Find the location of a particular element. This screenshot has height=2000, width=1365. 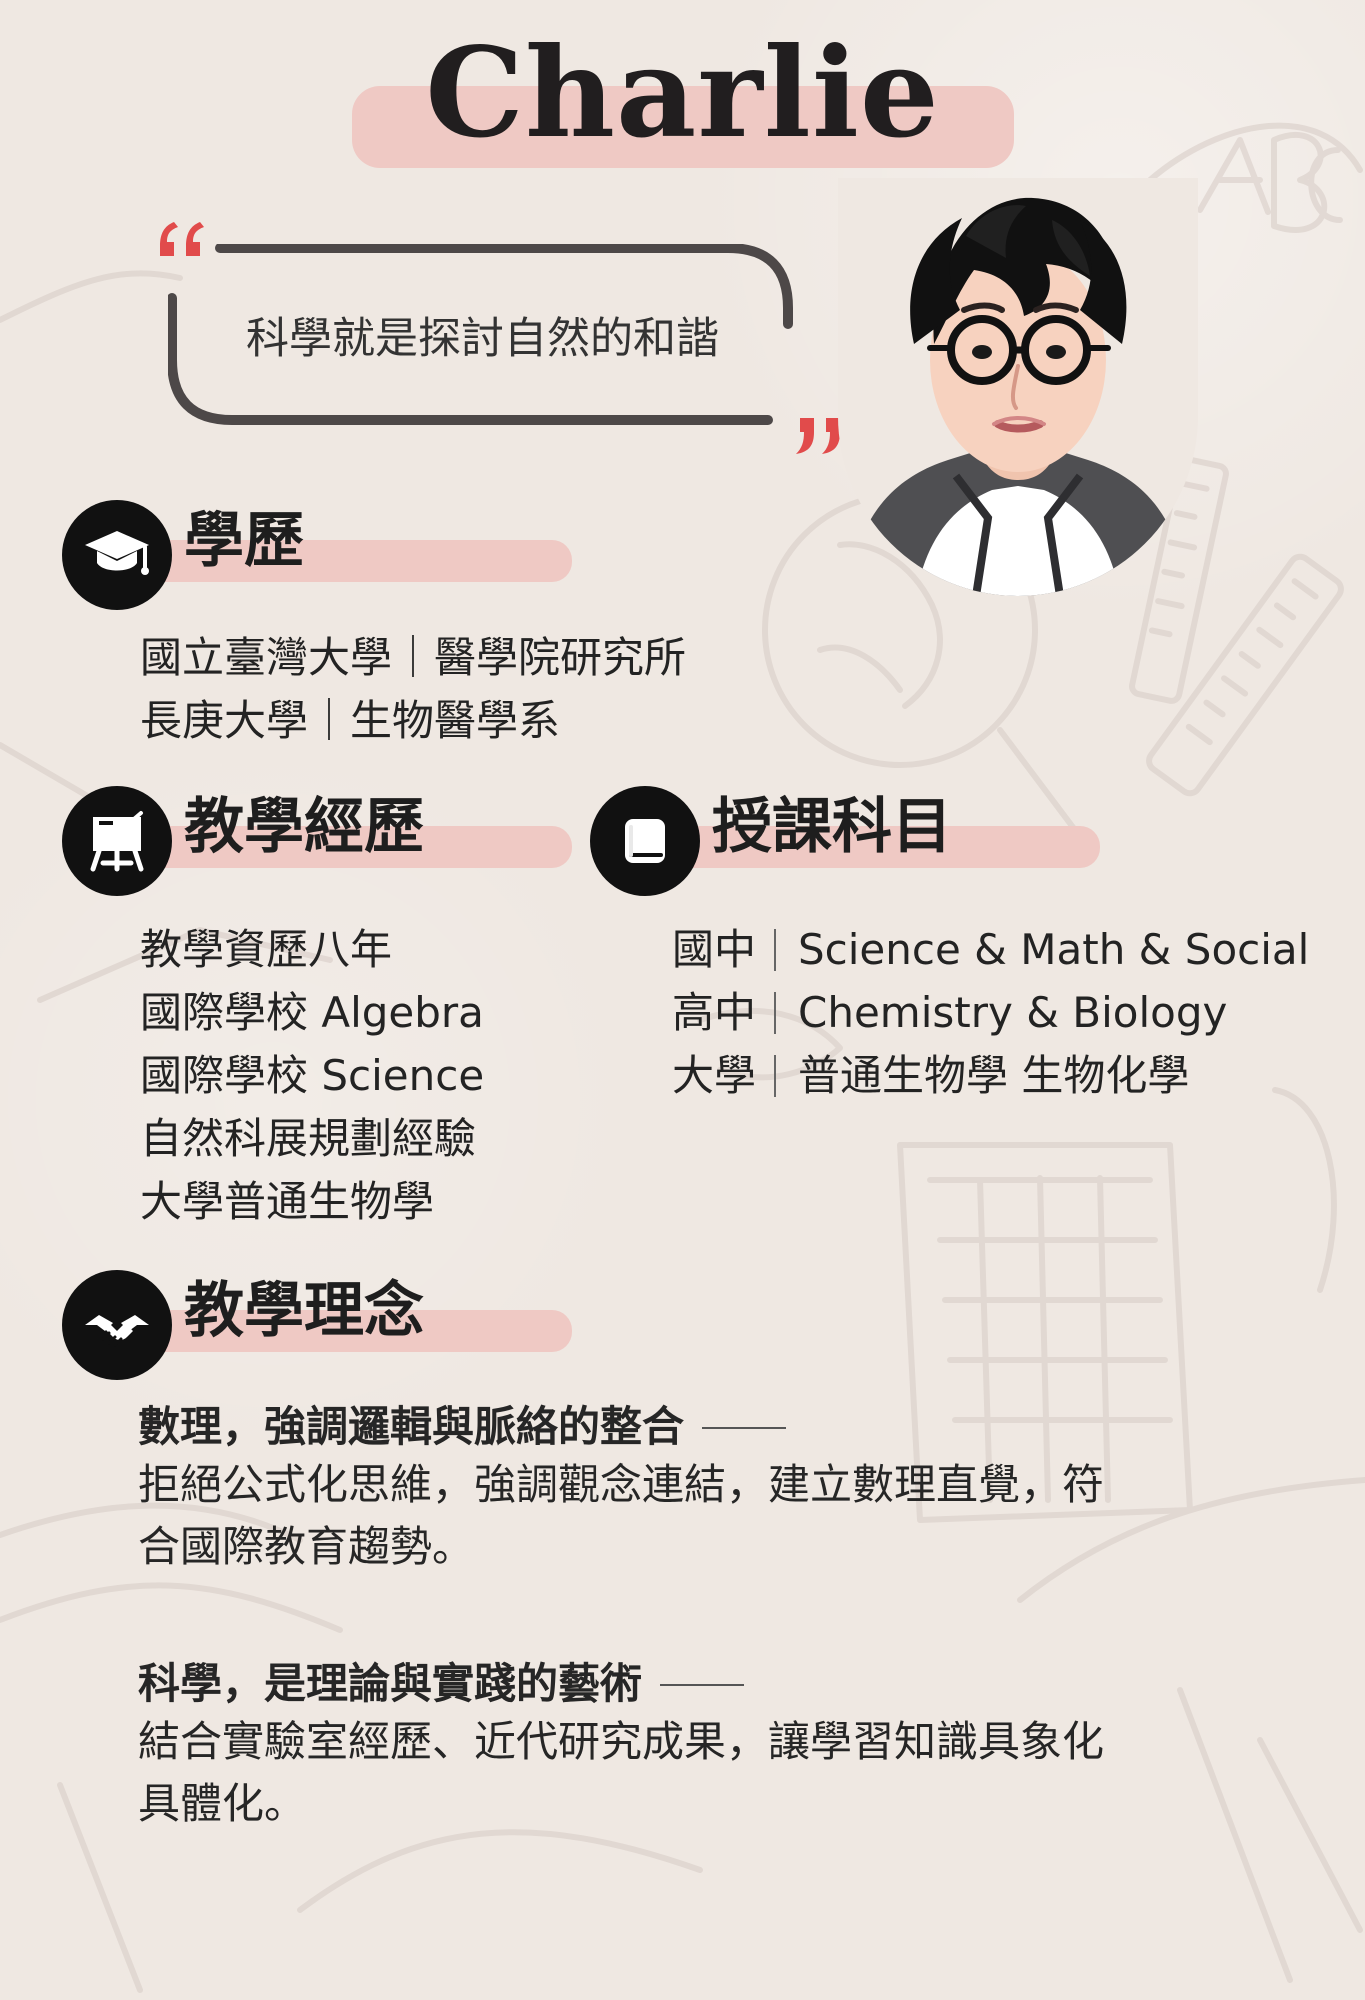

teaching-board-icon is located at coordinates (117, 841).